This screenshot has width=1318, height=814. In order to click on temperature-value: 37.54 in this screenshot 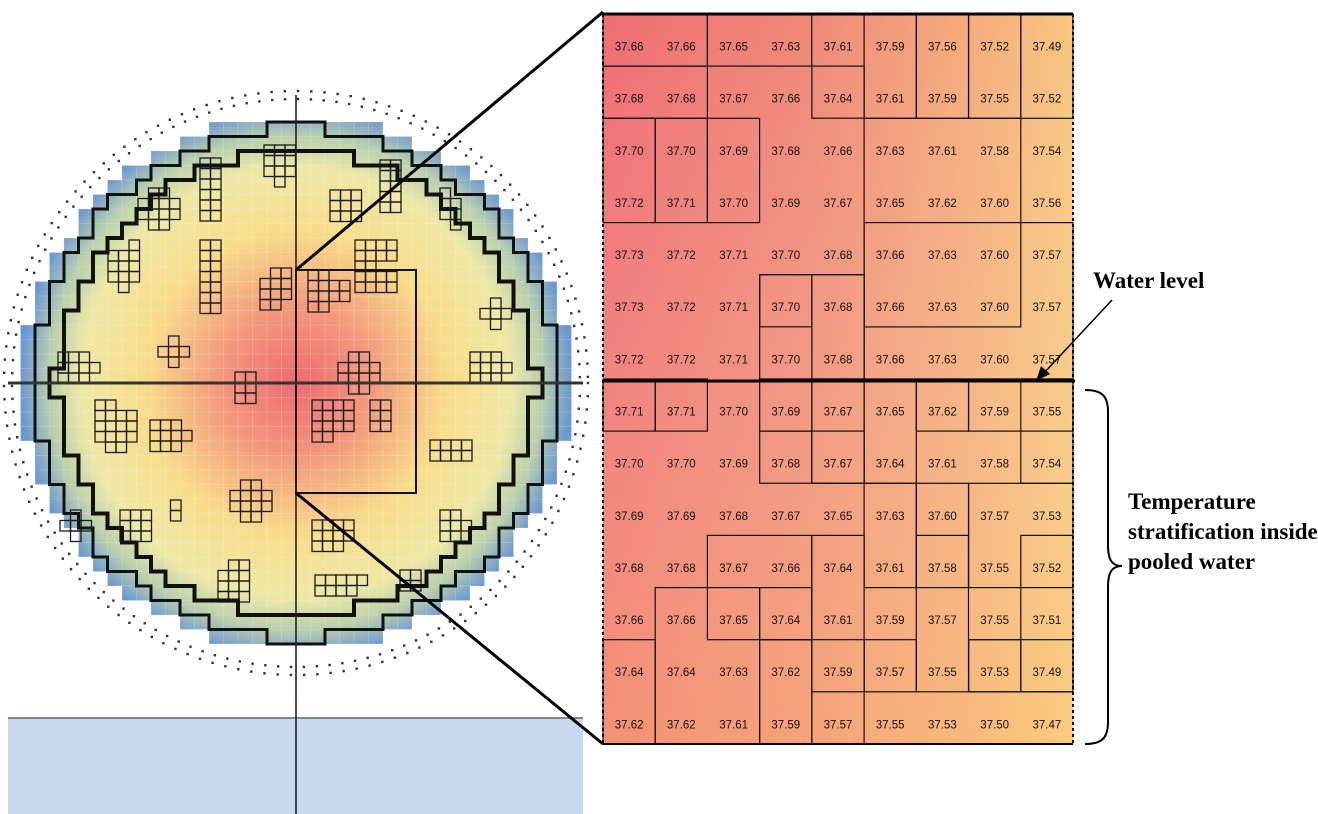, I will do `click(1047, 465)`.